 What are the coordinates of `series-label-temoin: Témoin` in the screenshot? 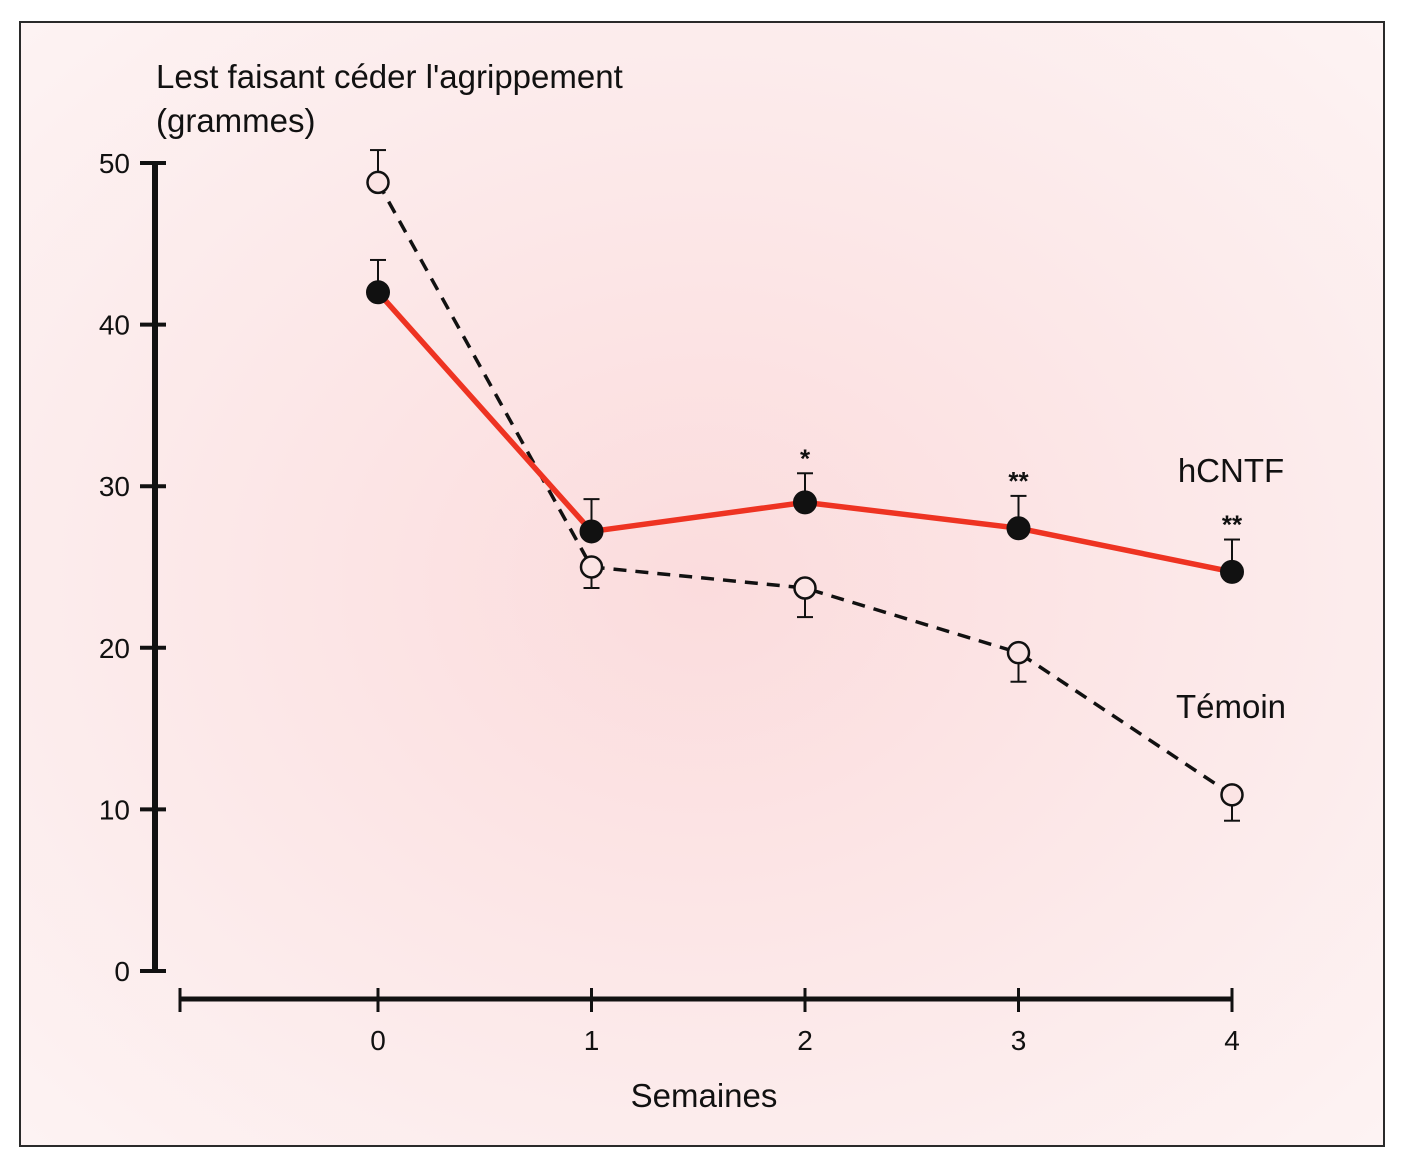 It's located at (1231, 706).